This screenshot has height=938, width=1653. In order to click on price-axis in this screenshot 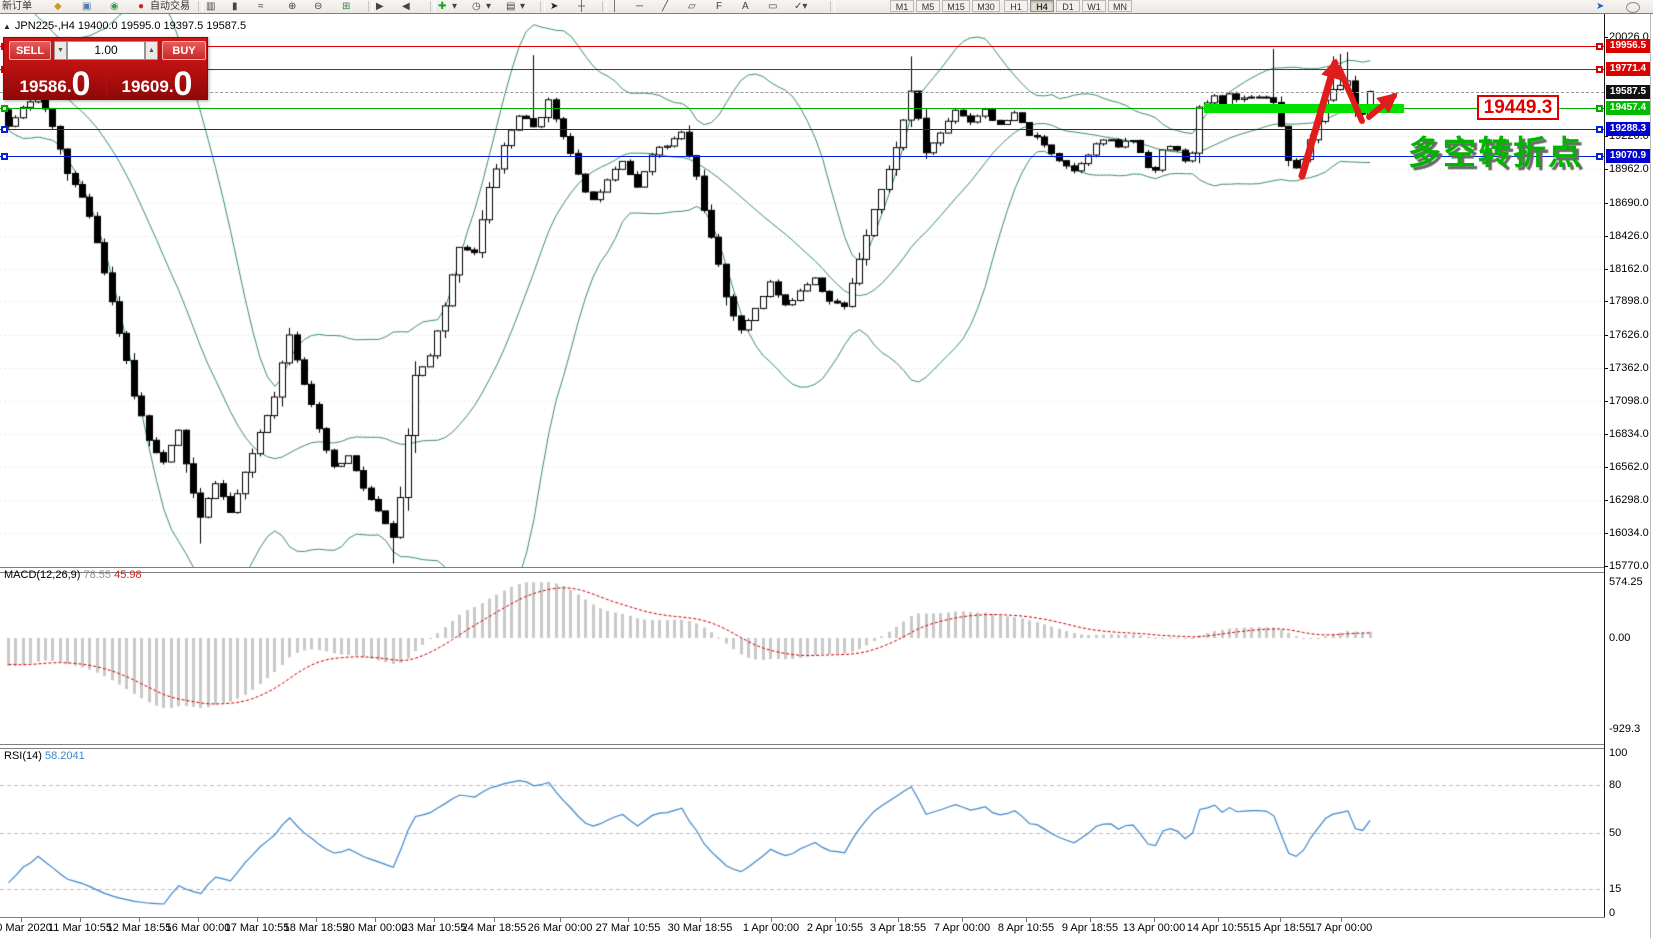, I will do `click(1629, 476)`.